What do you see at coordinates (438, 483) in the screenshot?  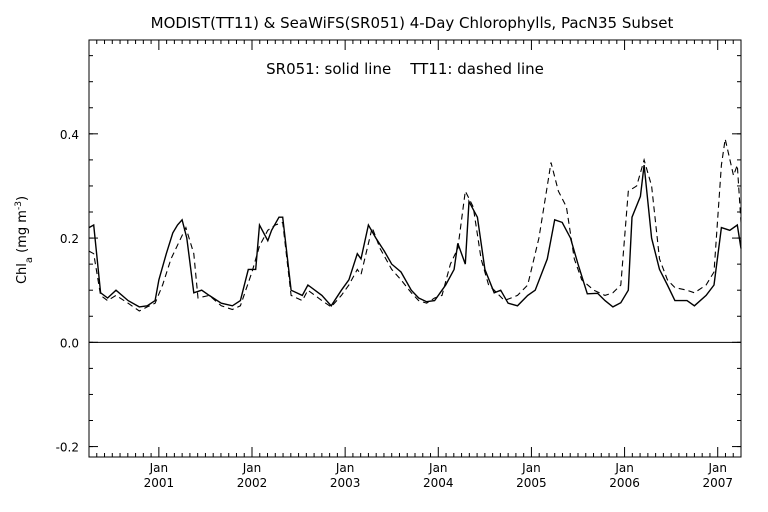 I see `x-tick-year-label: 2004` at bounding box center [438, 483].